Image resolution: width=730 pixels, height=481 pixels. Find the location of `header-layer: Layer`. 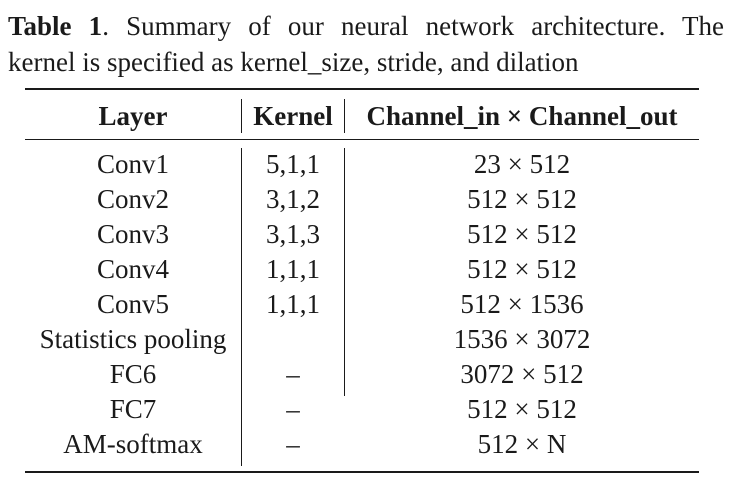

header-layer: Layer is located at coordinates (133, 116).